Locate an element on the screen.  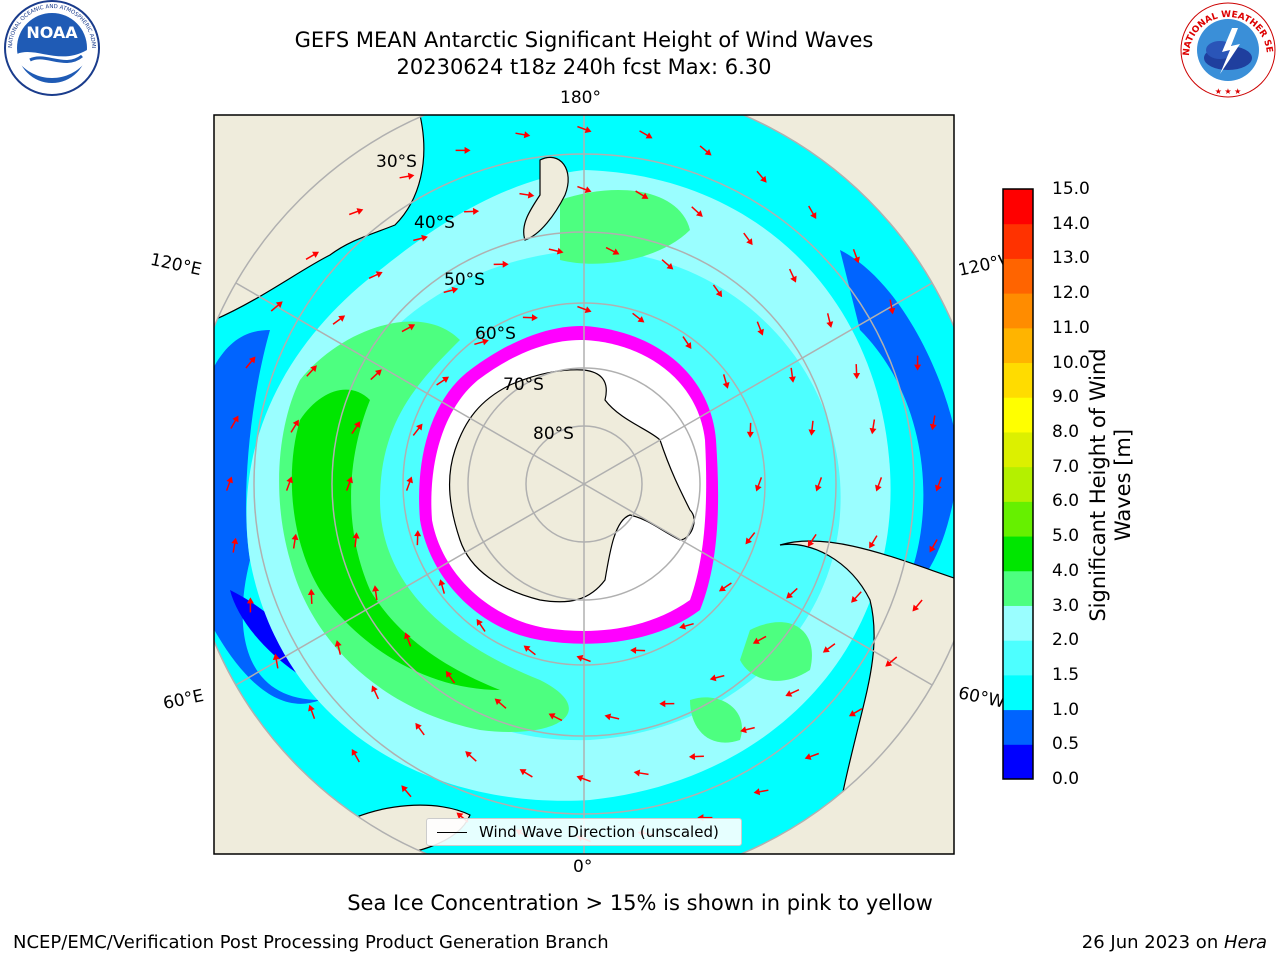
lon-label-top: 180° is located at coordinates (580, 98).